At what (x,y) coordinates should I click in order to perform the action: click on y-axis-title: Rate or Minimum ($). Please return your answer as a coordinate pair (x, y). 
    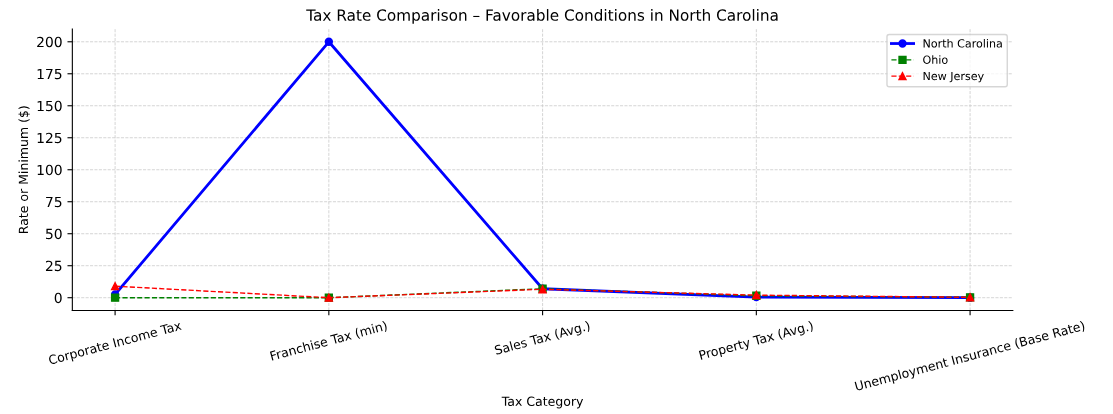
    Looking at the image, I should click on (24, 170).